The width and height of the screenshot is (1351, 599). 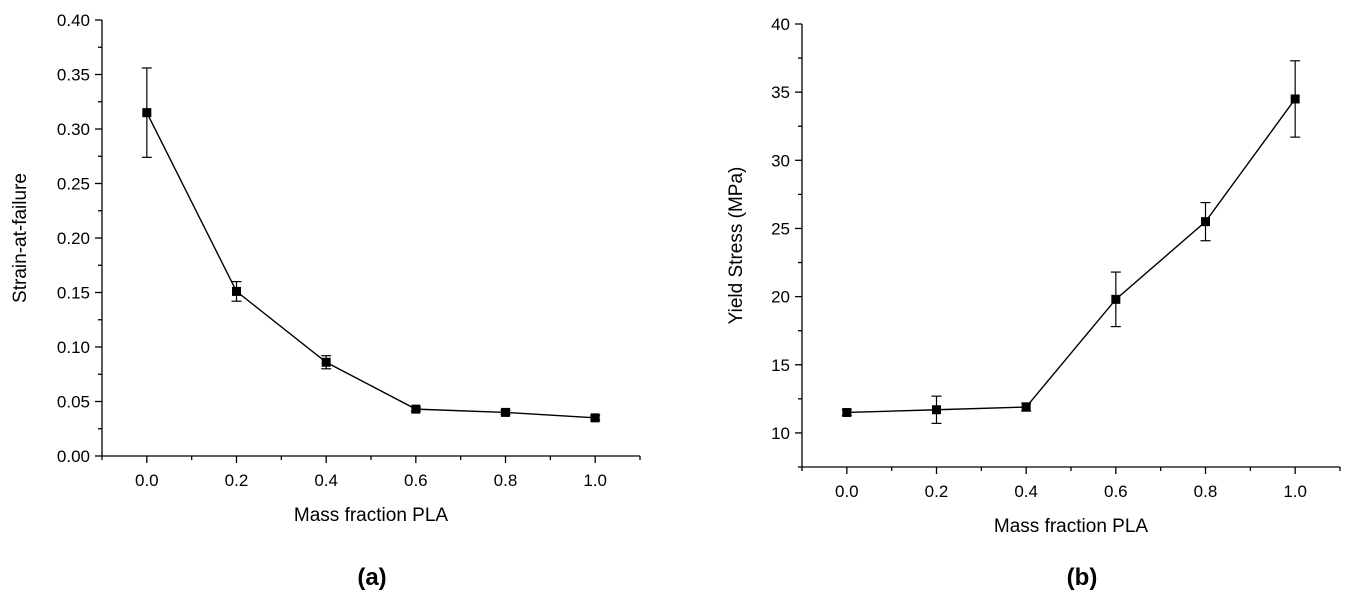 What do you see at coordinates (1082, 577) in the screenshot?
I see `panel-label: (b)` at bounding box center [1082, 577].